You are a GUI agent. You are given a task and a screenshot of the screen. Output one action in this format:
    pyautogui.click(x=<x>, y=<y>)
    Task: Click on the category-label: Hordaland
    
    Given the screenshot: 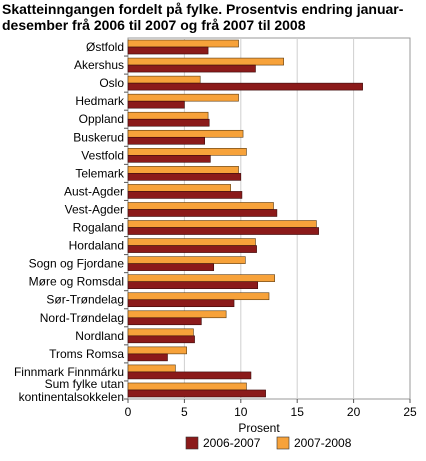 What is the action you would take?
    pyautogui.click(x=96, y=246)
    